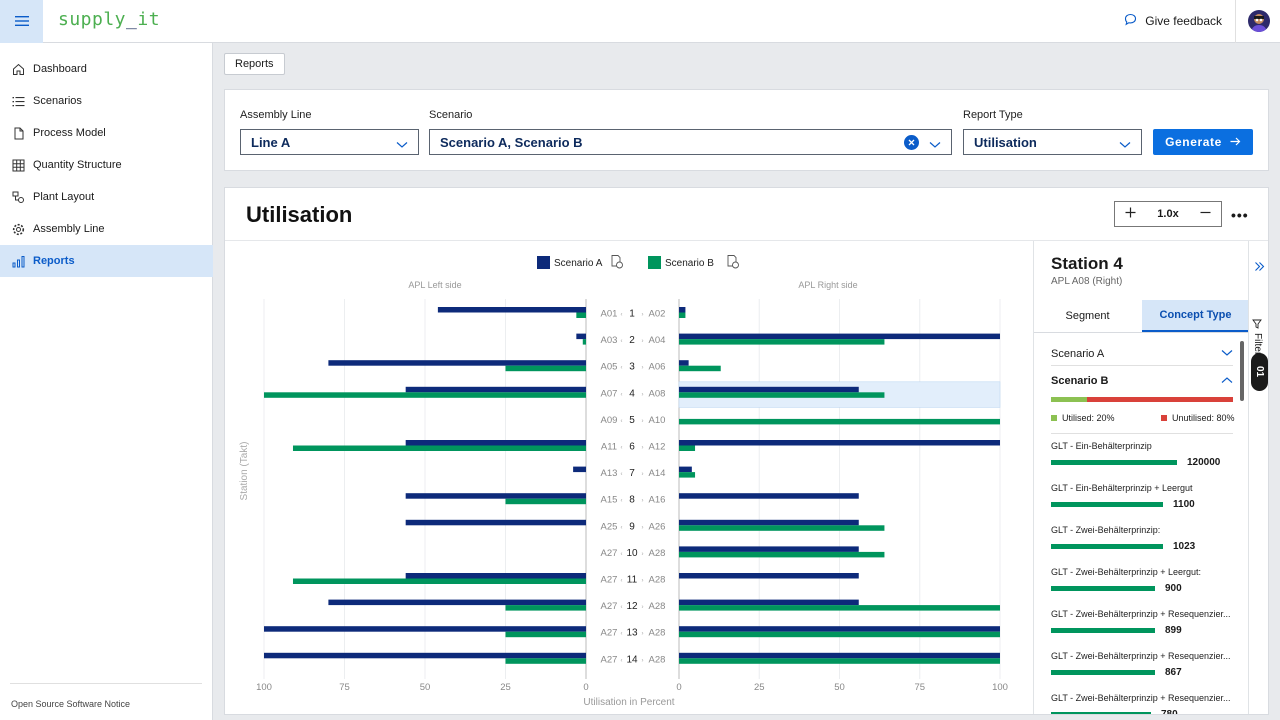 The height and width of the screenshot is (720, 1280). I want to click on sidebar-item-label: Scenarios, so click(57, 101).